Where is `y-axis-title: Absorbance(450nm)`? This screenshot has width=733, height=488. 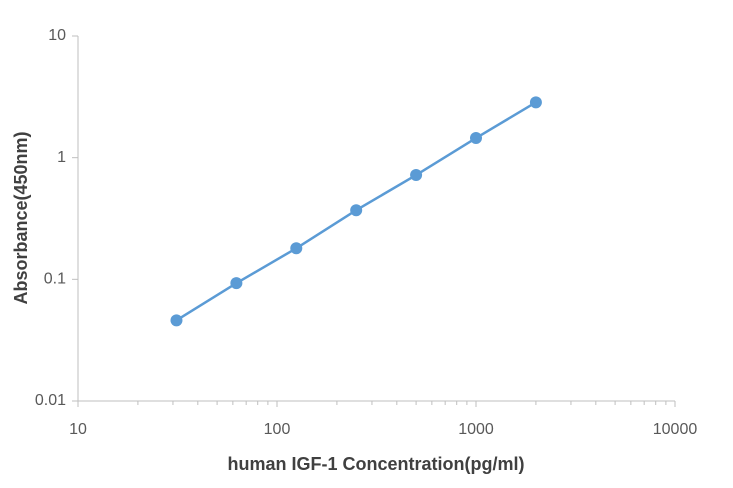 y-axis-title: Absorbance(450nm) is located at coordinates (21, 217).